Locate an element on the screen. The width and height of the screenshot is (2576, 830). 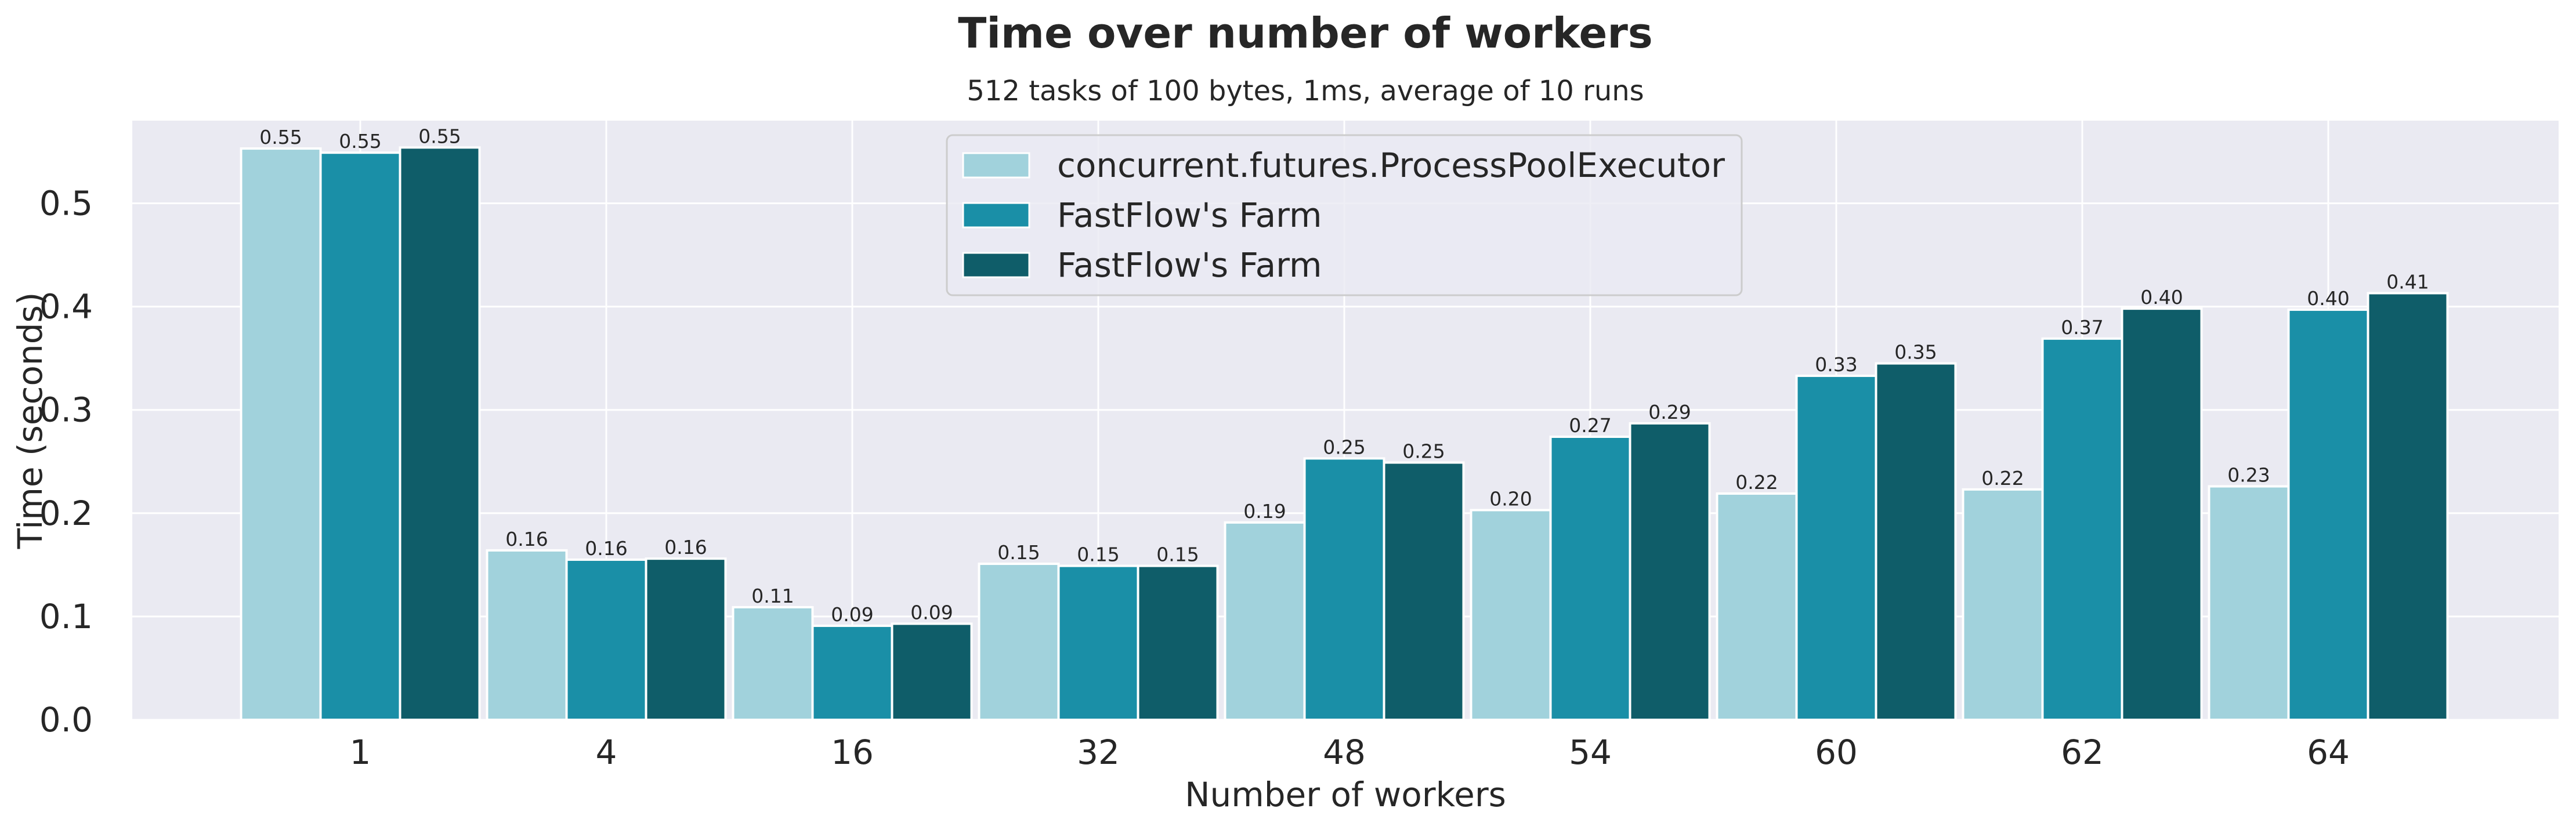
x-tick-label: 60 is located at coordinates (1836, 752).